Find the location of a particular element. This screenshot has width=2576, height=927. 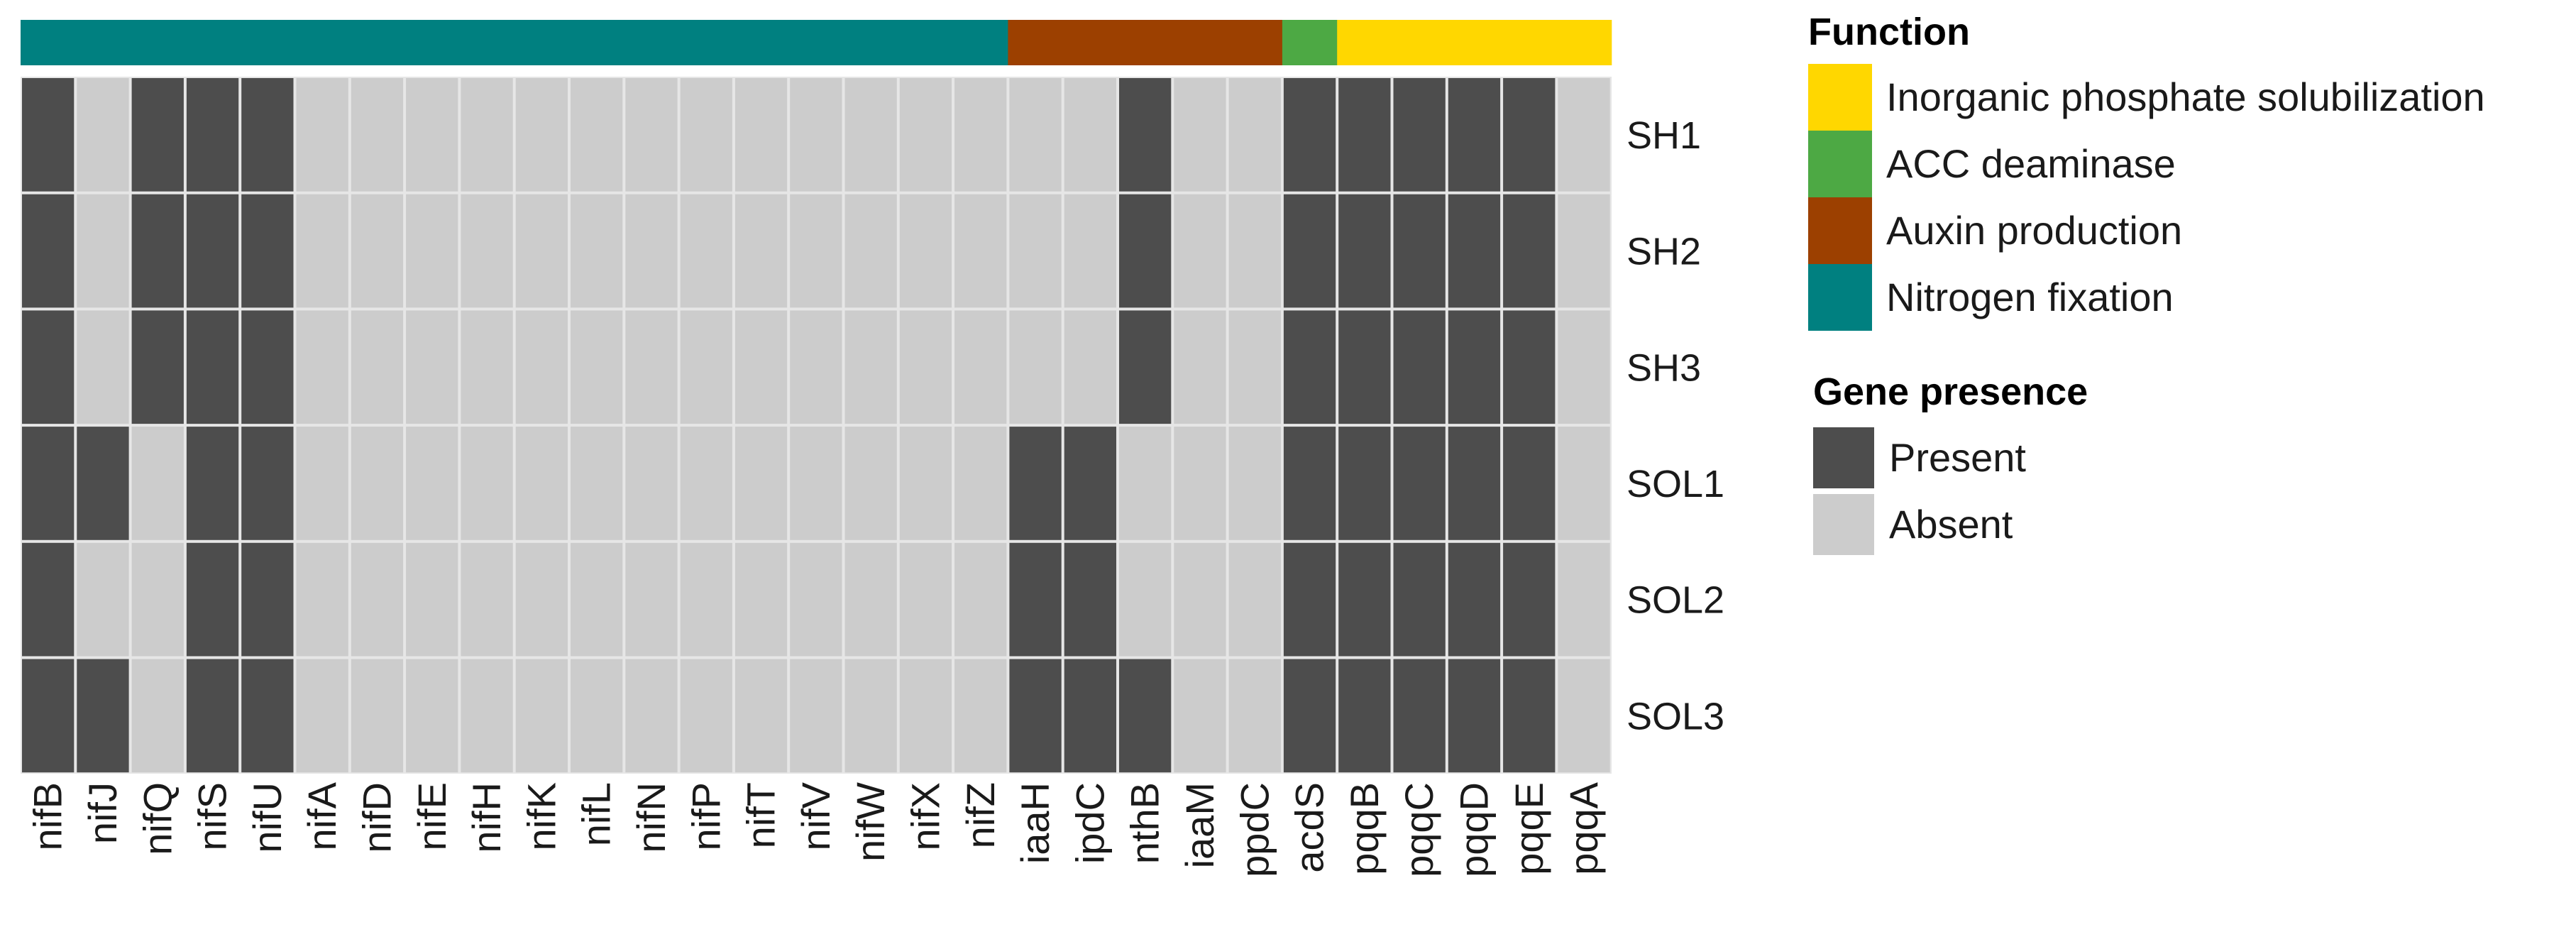

cell-SH3-nifW is located at coordinates (870, 367).